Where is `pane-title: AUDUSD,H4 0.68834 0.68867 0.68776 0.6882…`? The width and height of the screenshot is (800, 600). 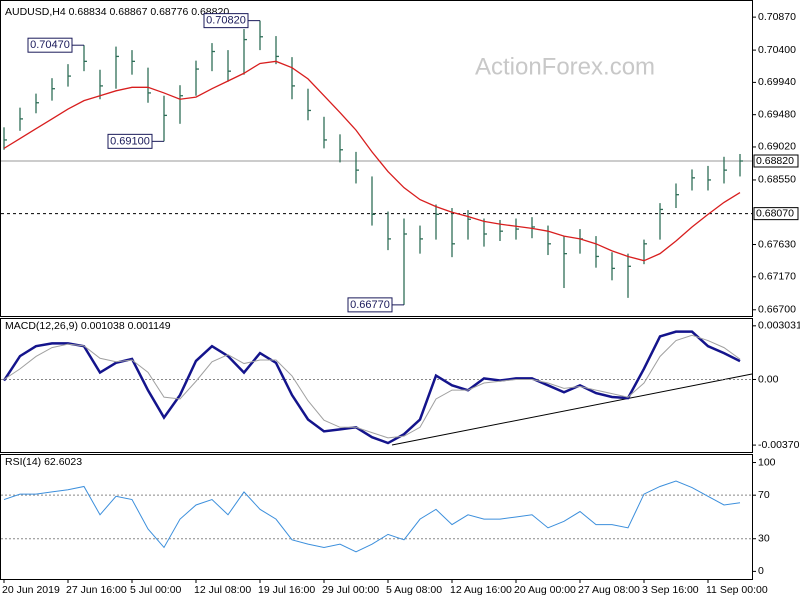
pane-title: AUDUSD,H4 0.68834 0.68867 0.68776 0.6882… is located at coordinates (117, 12).